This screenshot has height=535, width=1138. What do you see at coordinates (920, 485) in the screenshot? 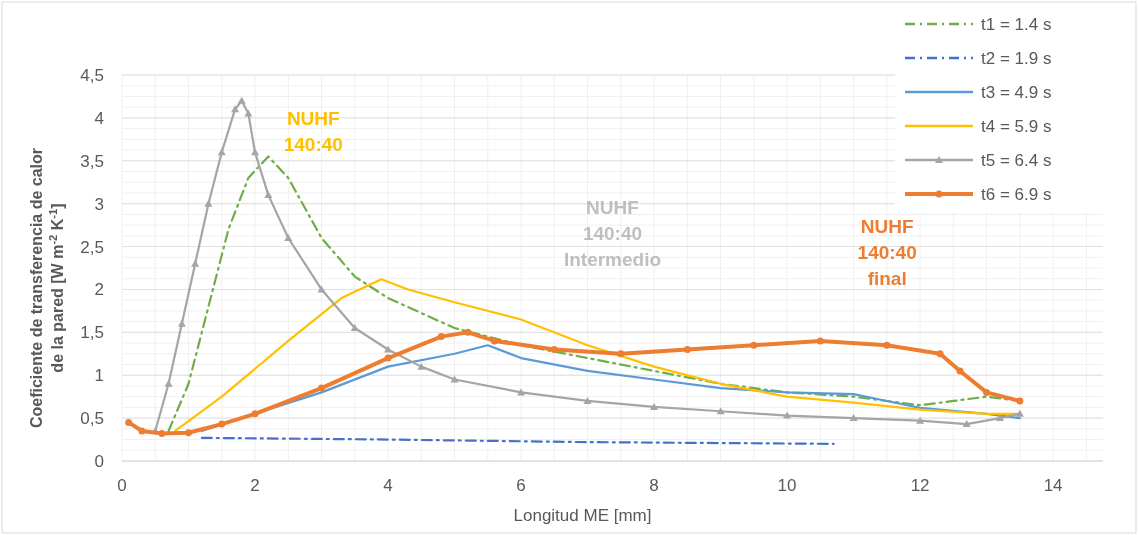
I see `x-tick-label: 12` at bounding box center [920, 485].